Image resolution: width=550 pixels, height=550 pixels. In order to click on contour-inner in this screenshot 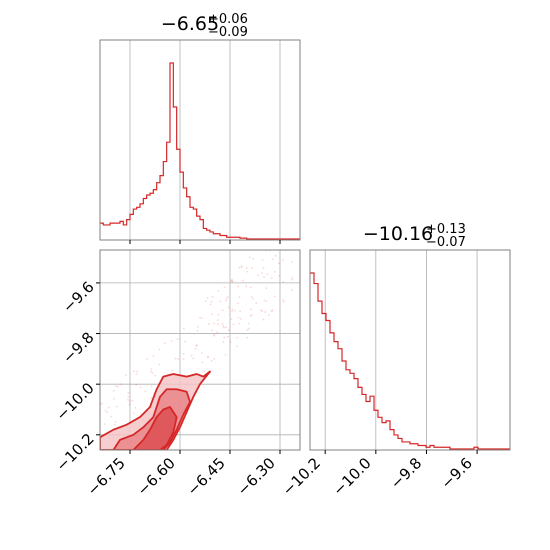, I will do `click(155, 428)`.